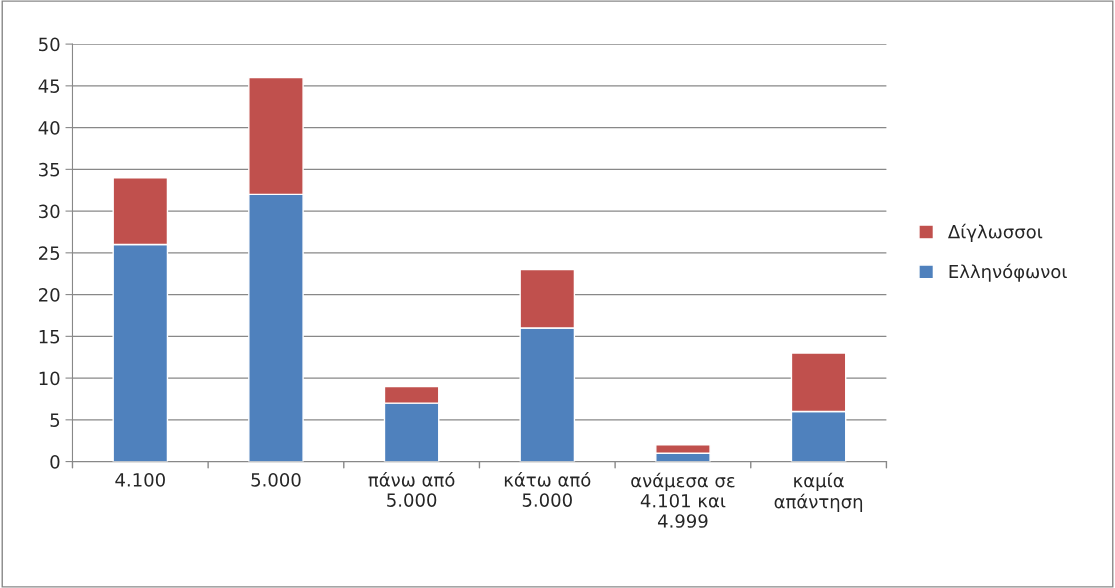  What do you see at coordinates (49, 211) in the screenshot?
I see `y-tick-label: 30` at bounding box center [49, 211].